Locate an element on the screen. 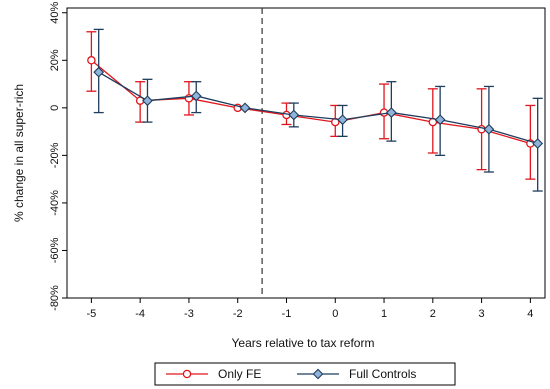 This screenshot has width=550, height=389. y-tick-label: -40% is located at coordinates (55, 203).